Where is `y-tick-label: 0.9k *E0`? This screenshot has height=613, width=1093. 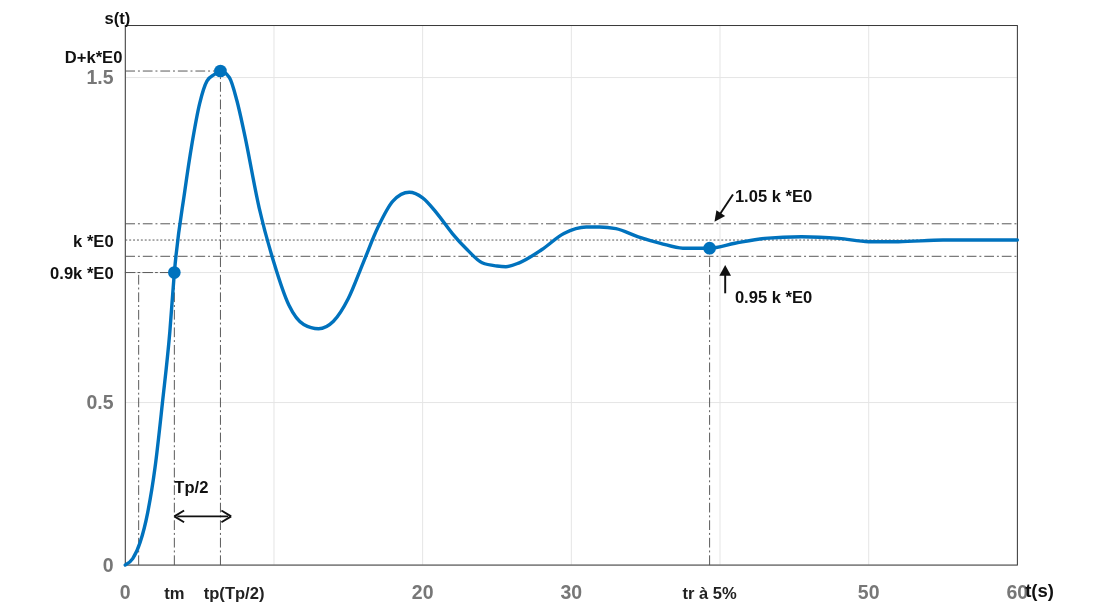 y-tick-label: 0.9k *E0 is located at coordinates (82, 274).